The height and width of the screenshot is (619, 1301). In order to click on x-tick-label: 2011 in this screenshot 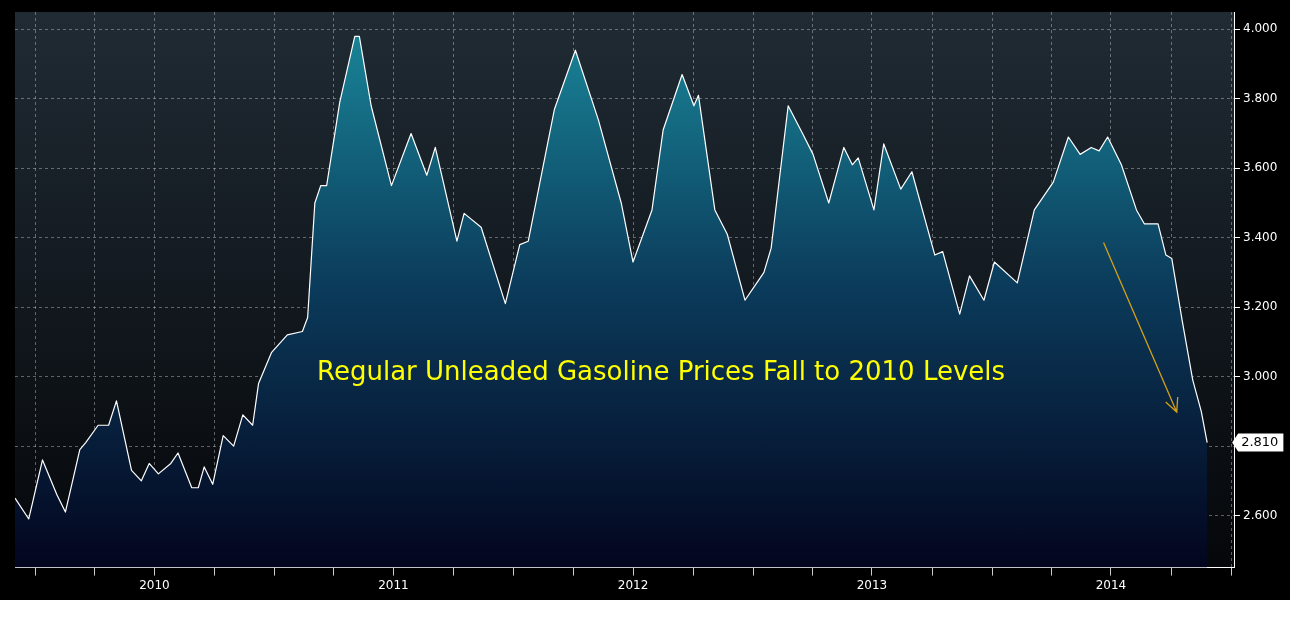, I will do `click(393, 584)`.